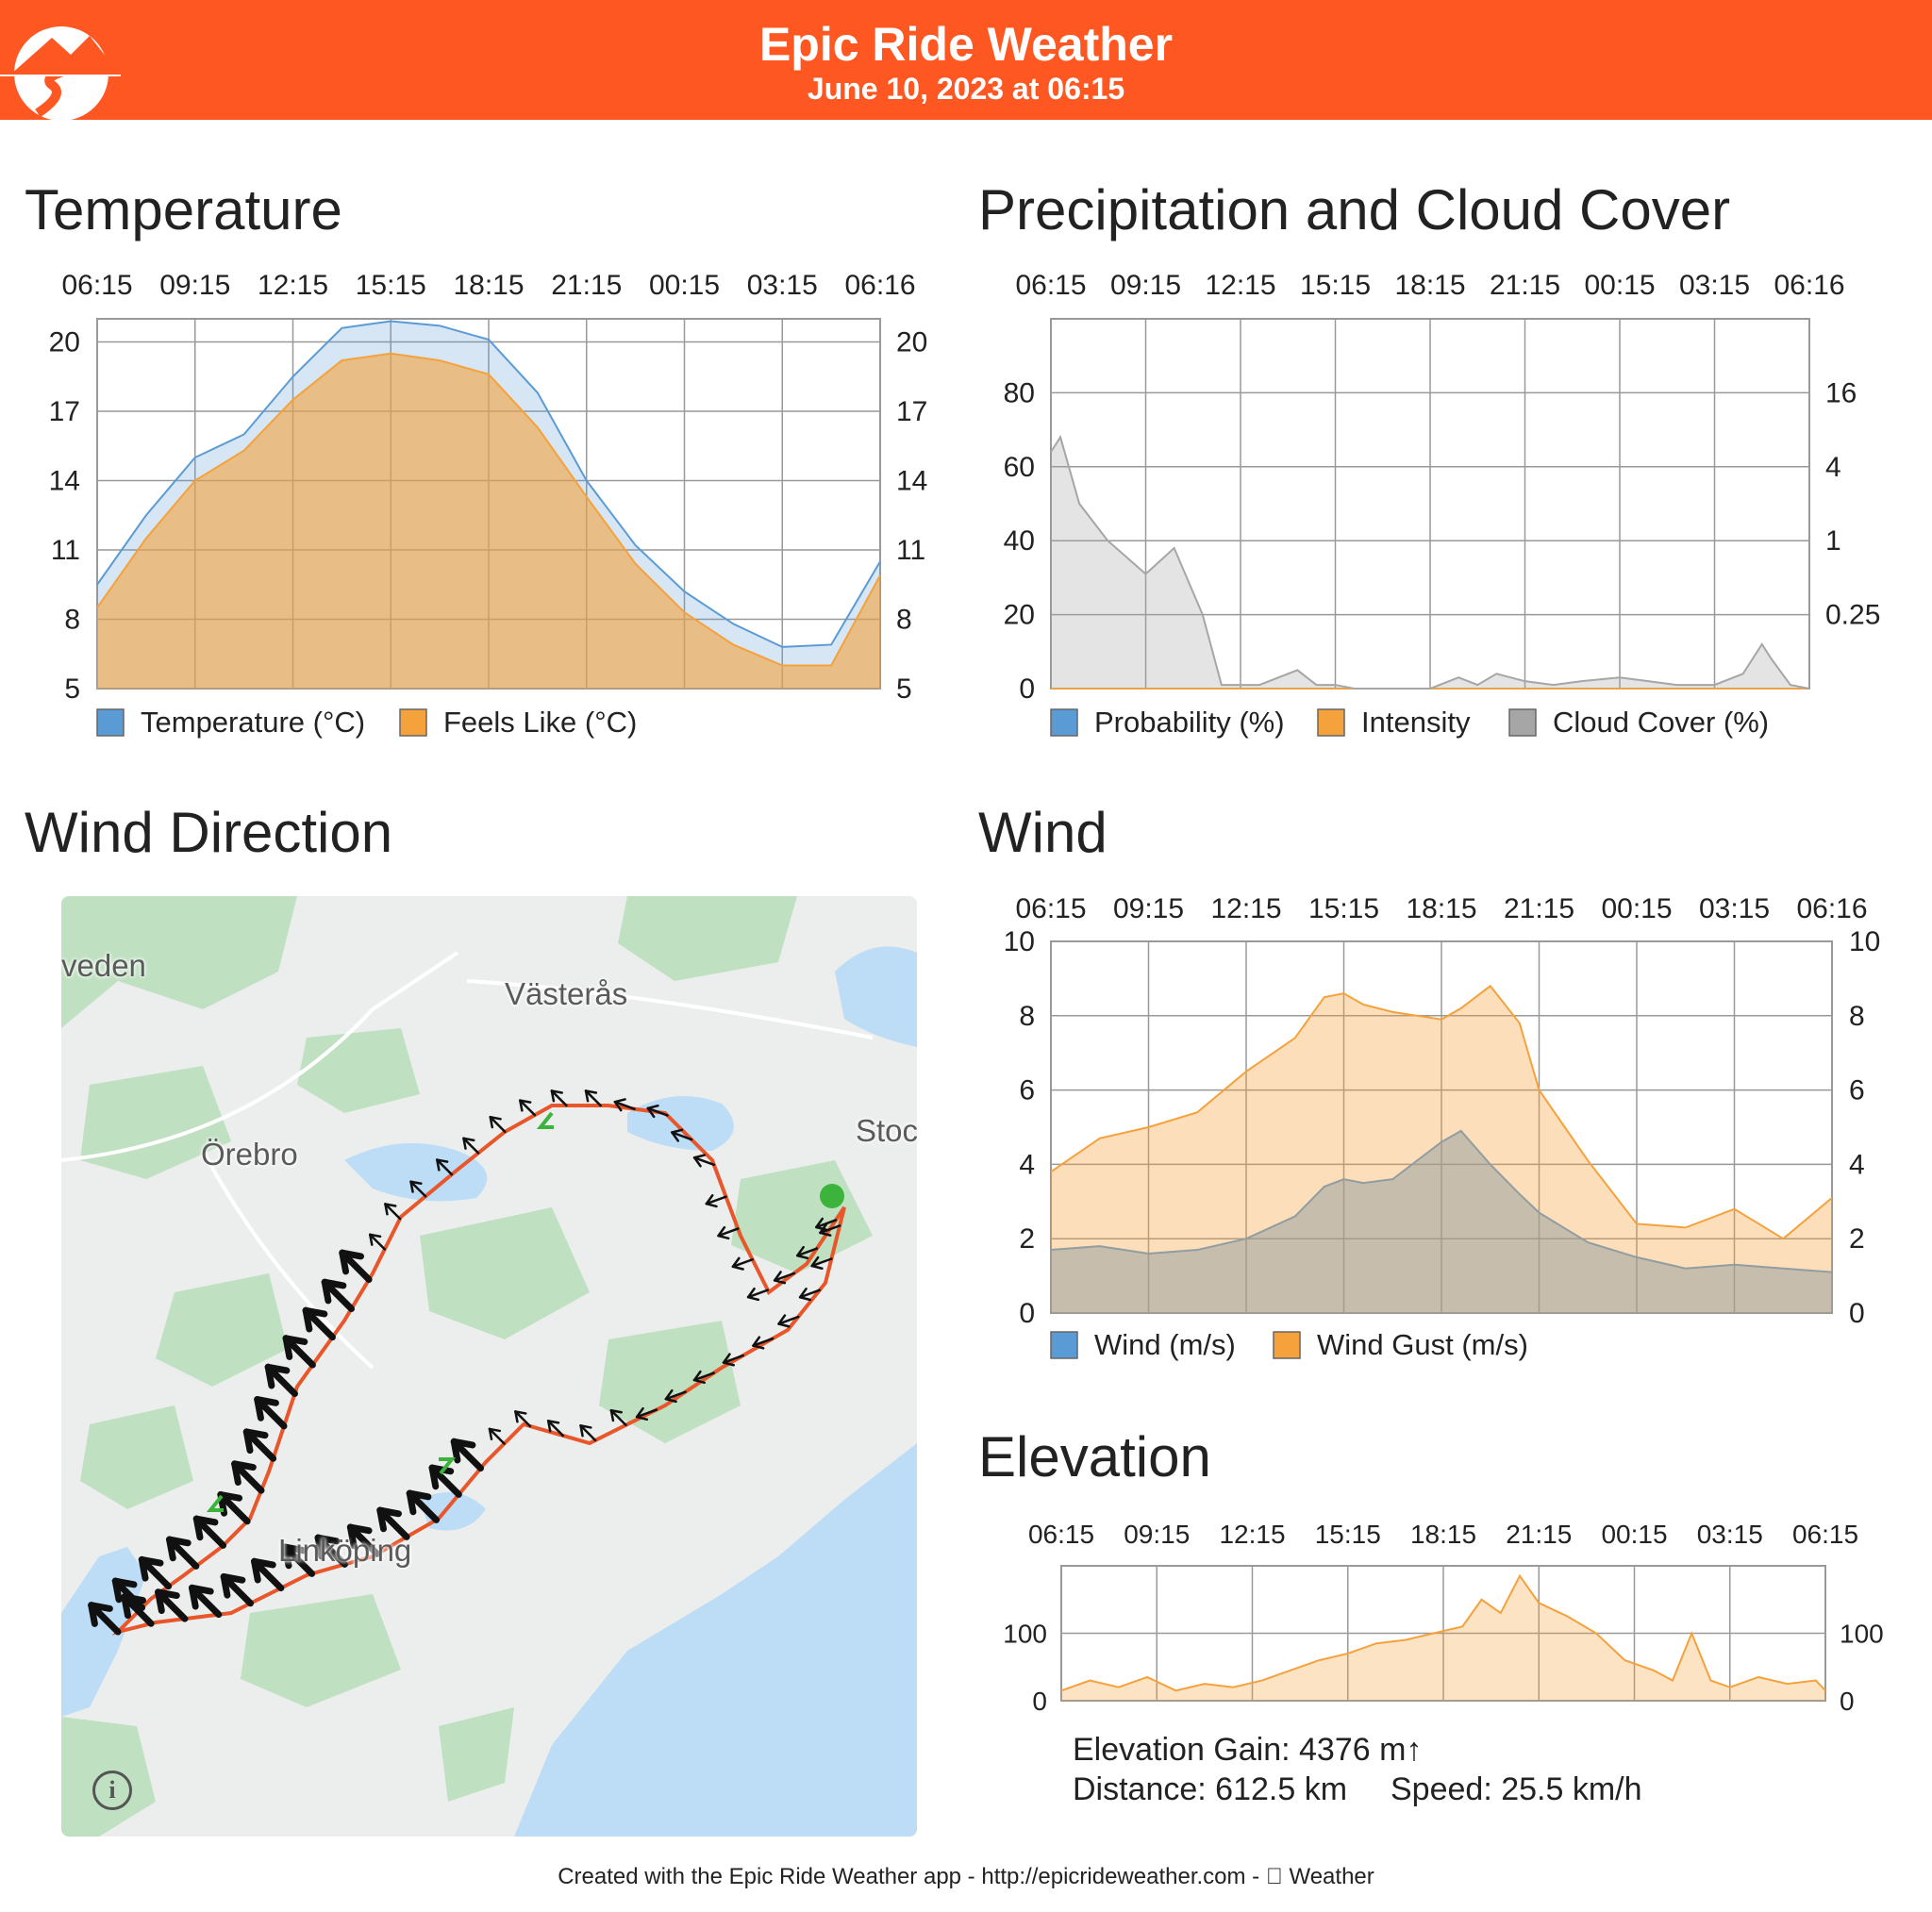 This screenshot has height=1912, width=1932. I want to click on y-tick-label: 11, so click(66, 550).